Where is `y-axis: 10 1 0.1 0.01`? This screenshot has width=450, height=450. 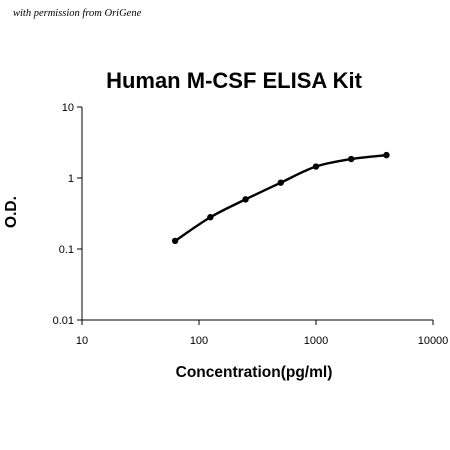
y-axis: 10 1 0.1 0.01 is located at coordinates (68, 214).